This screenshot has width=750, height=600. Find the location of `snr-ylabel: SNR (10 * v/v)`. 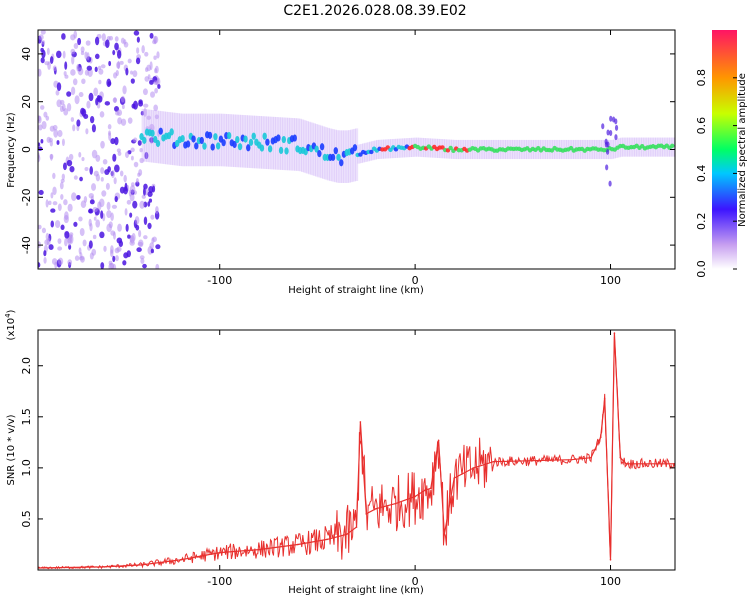

snr-ylabel: SNR (10 * v/v) is located at coordinates (11, 449).